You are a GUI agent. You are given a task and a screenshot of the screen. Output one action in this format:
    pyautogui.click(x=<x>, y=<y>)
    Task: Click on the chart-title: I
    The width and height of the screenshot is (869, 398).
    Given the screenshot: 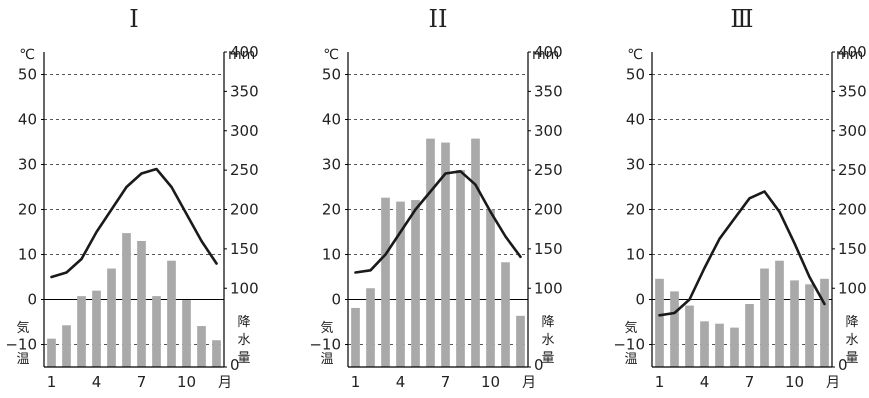 What is the action you would take?
    pyautogui.click(x=133, y=19)
    